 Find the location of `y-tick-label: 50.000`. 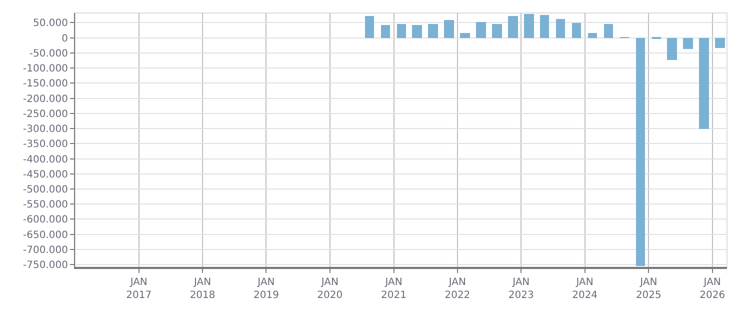

y-tick-label: 50.000 is located at coordinates (50, 24).